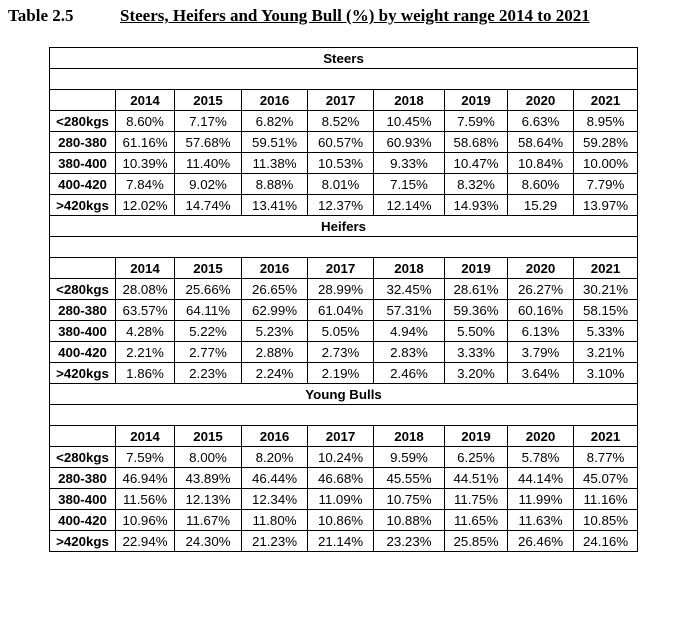 The height and width of the screenshot is (624, 681). I want to click on percentage-cell: 26.46%, so click(540, 541).